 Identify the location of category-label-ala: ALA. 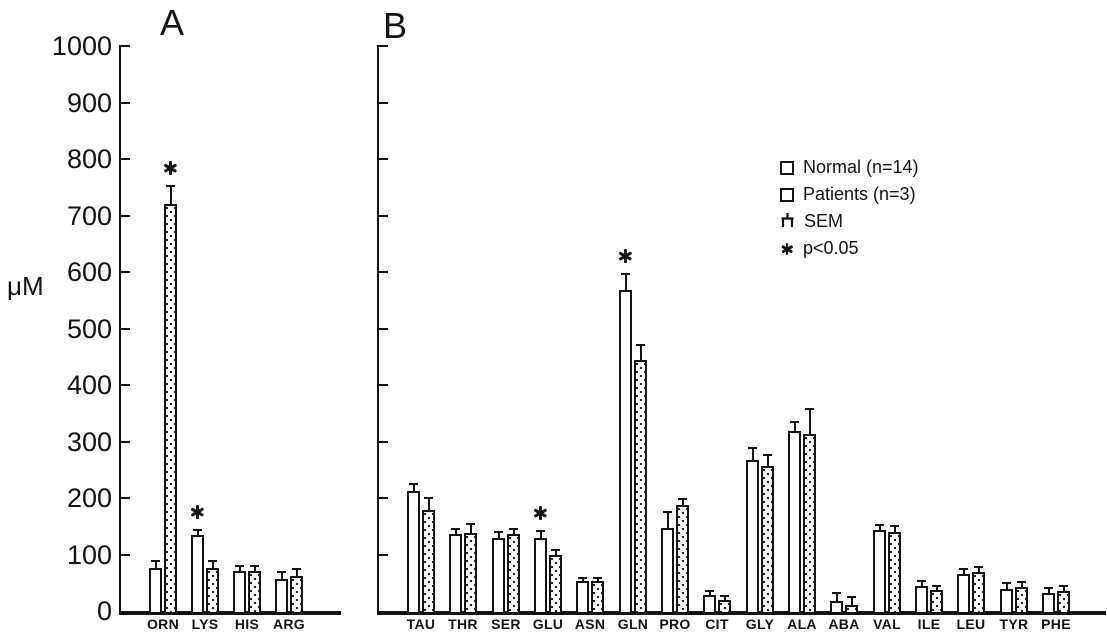
(802, 624).